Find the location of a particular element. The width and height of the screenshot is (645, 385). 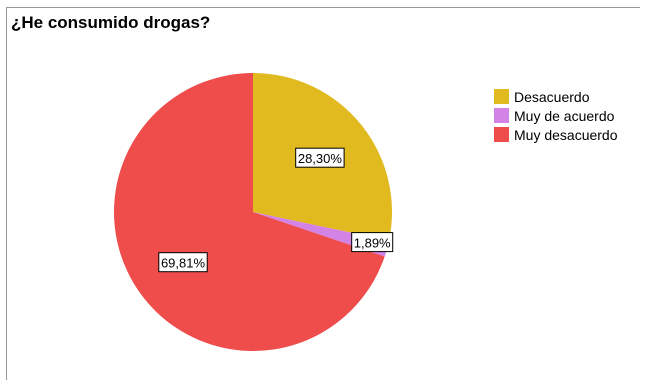

legend-label-muy-desacuerdo: Muy desacuerdo is located at coordinates (566, 135).